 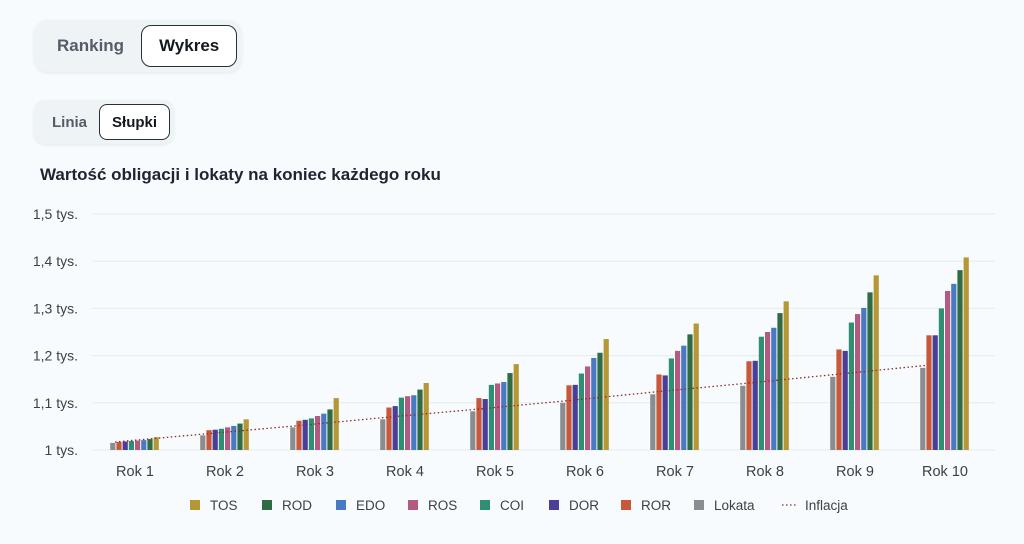 I want to click on view-switcher: Ranking Wykres, so click(x=138, y=46).